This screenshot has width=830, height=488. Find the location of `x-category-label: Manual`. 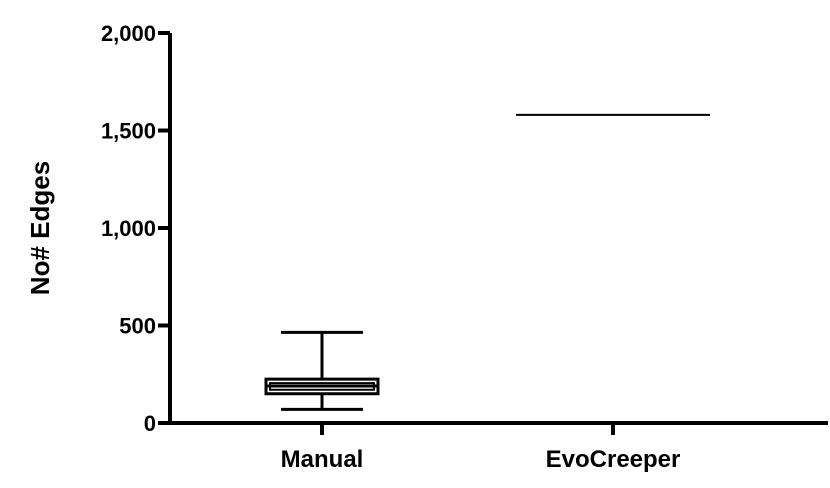

x-category-label: Manual is located at coordinates (322, 459).